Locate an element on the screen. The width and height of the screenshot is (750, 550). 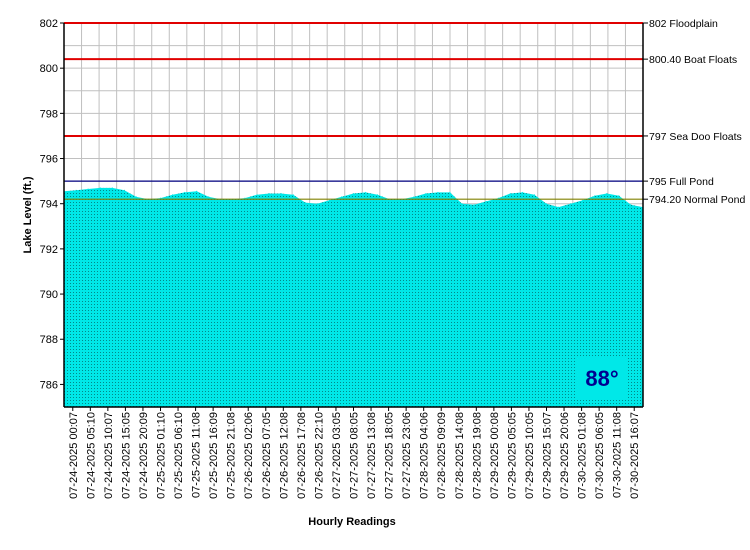
x-tick-label: 07-26-2025 07:05 is located at coordinates (267, 455).